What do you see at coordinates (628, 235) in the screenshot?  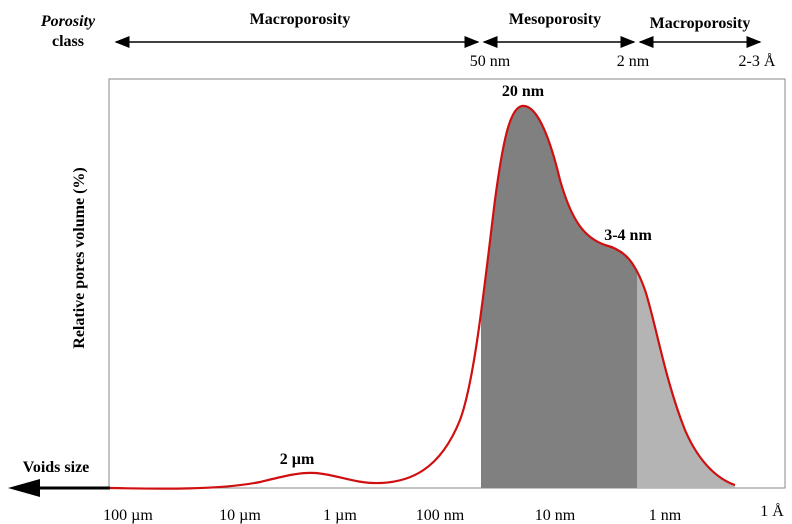 I see `annotation: 3-4 nm` at bounding box center [628, 235].